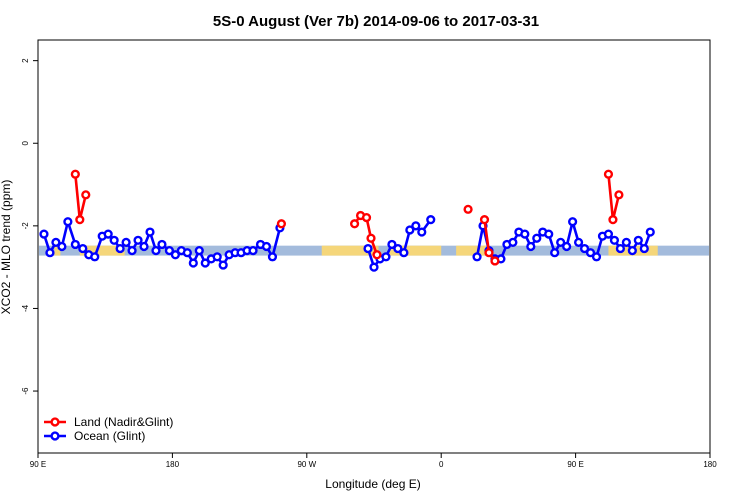  What do you see at coordinates (347, 243) in the screenshot?
I see `series-ocean-glint` at bounding box center [347, 243].